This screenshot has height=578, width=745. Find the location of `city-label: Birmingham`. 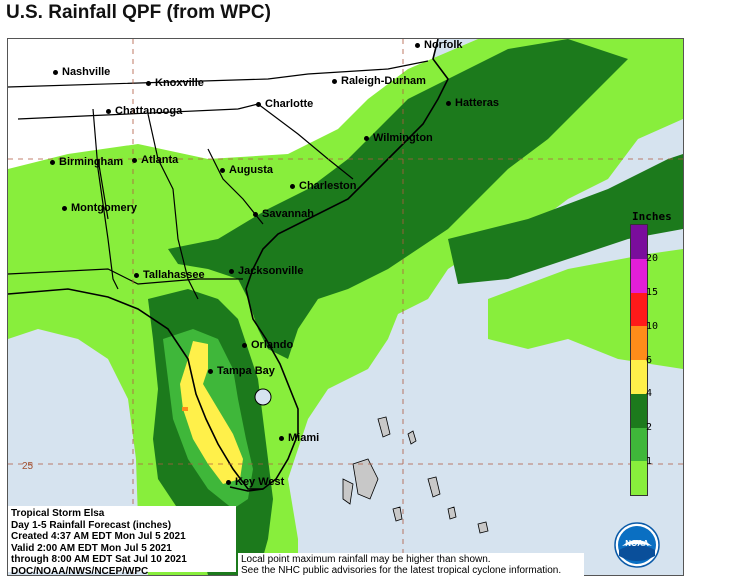

city-label: Birmingham is located at coordinates (86, 162).